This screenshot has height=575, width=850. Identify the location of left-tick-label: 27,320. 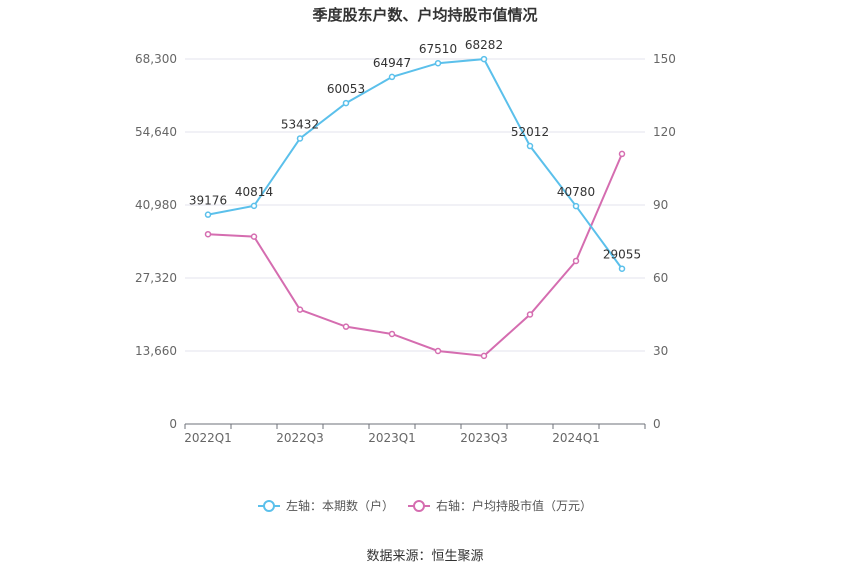
(156, 278).